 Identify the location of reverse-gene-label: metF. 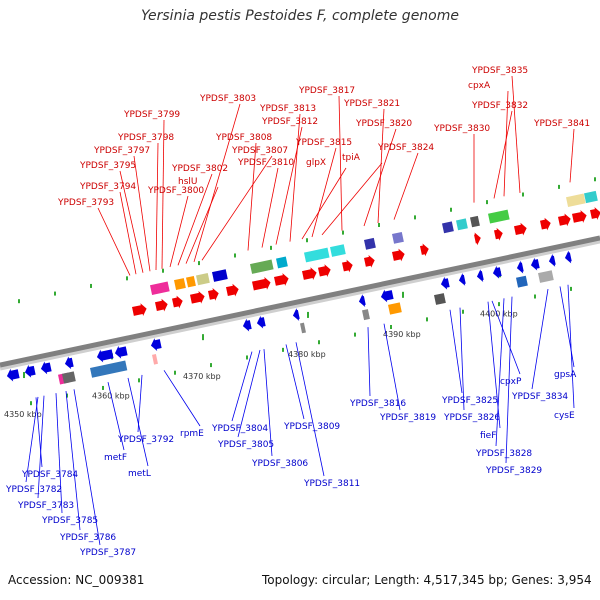
(115, 458).